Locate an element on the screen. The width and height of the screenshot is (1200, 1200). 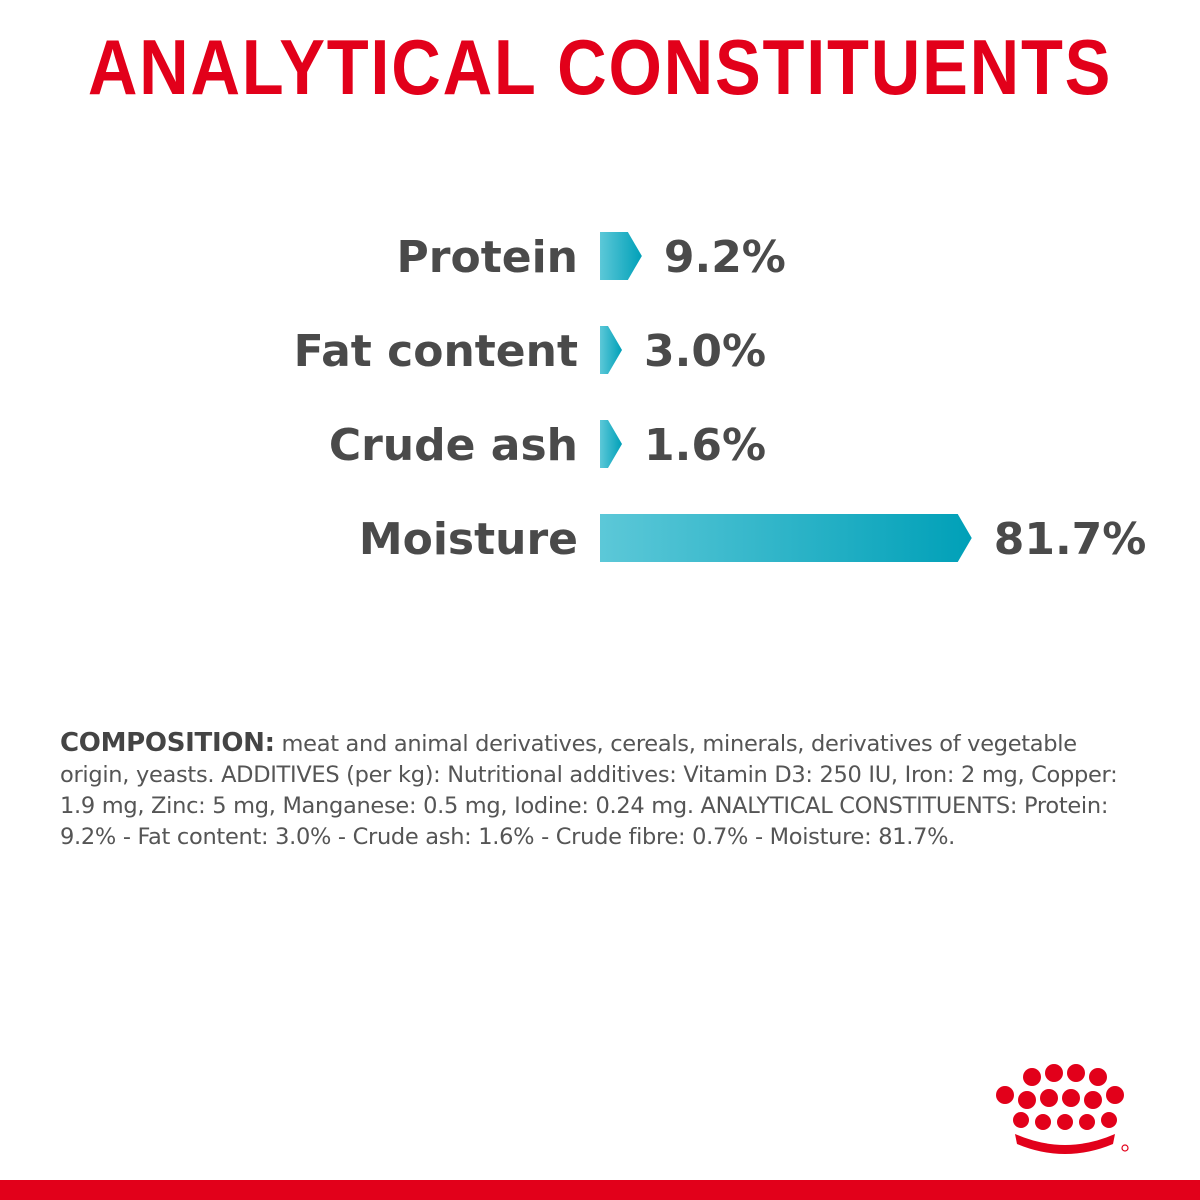
bottom-brand-bar is located at coordinates (600, 1190).